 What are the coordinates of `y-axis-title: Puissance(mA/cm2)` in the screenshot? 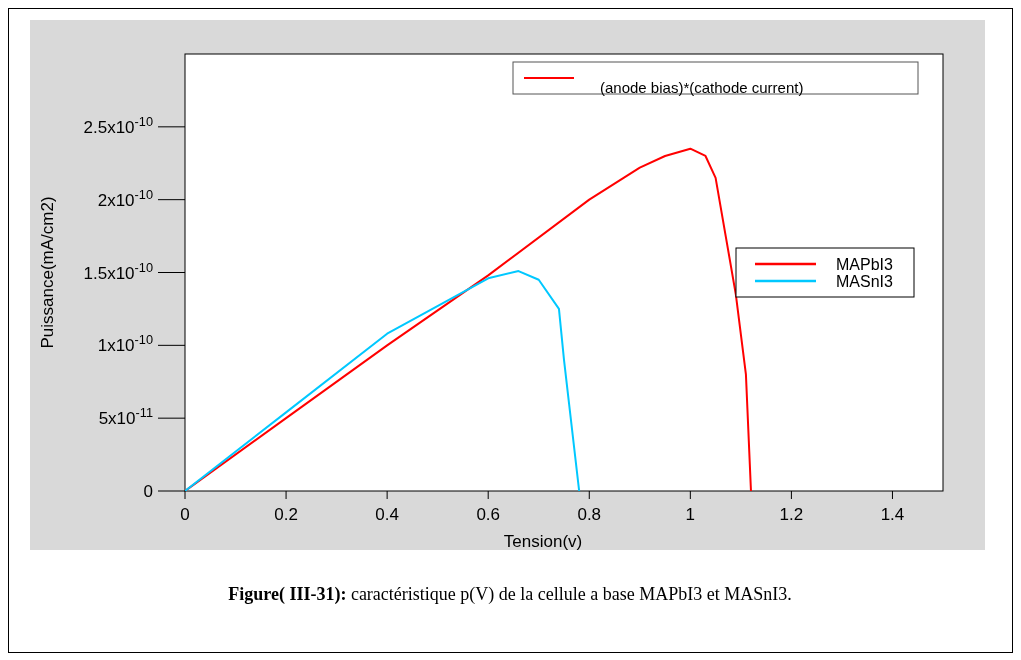 It's located at (47, 272).